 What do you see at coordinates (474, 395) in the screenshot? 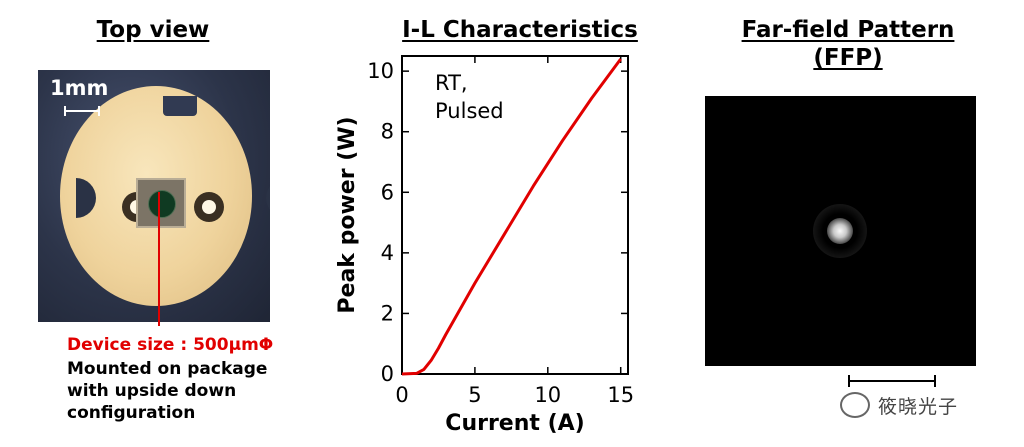
I see `x-tick-label: 5` at bounding box center [474, 395].